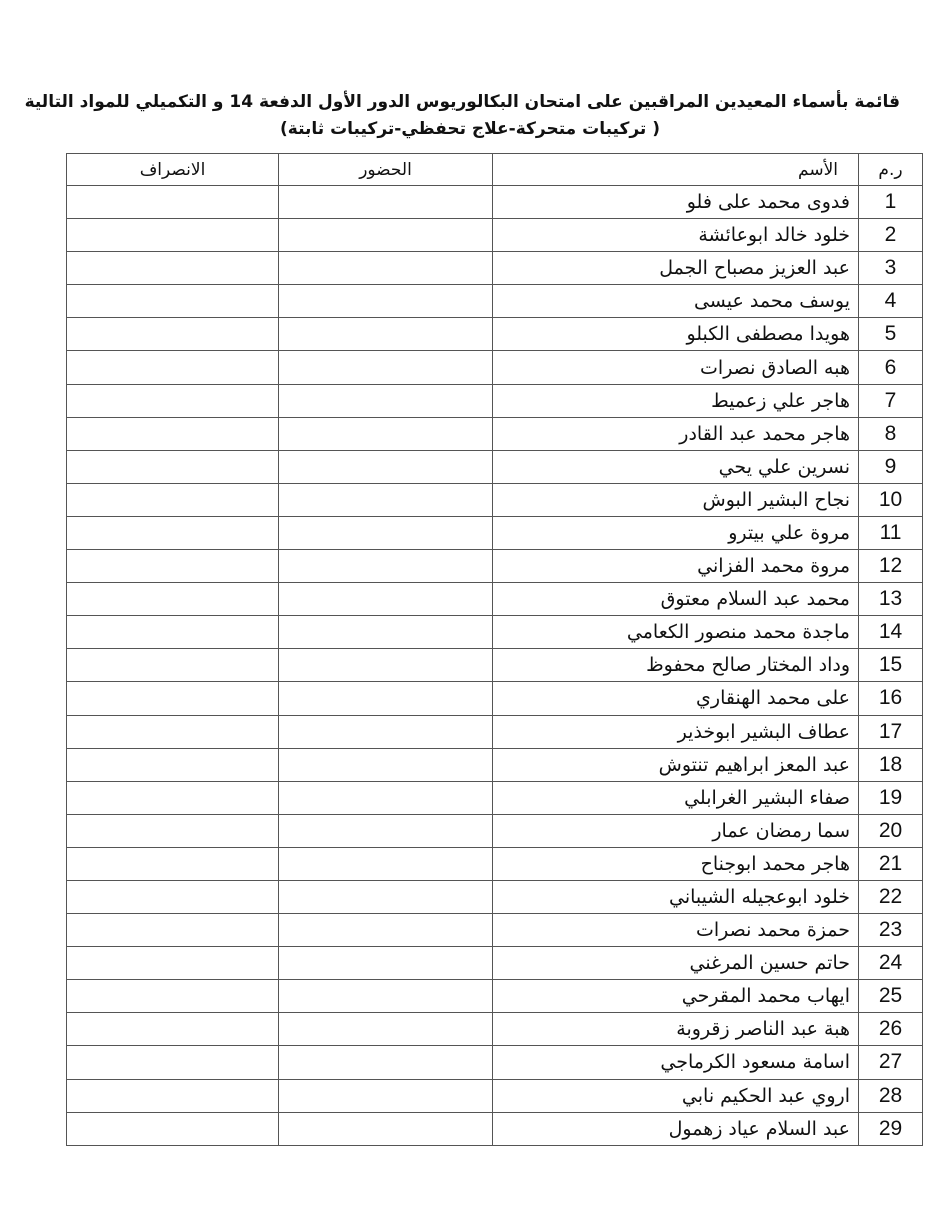  I want to click on row-number: 28, so click(890, 1095).